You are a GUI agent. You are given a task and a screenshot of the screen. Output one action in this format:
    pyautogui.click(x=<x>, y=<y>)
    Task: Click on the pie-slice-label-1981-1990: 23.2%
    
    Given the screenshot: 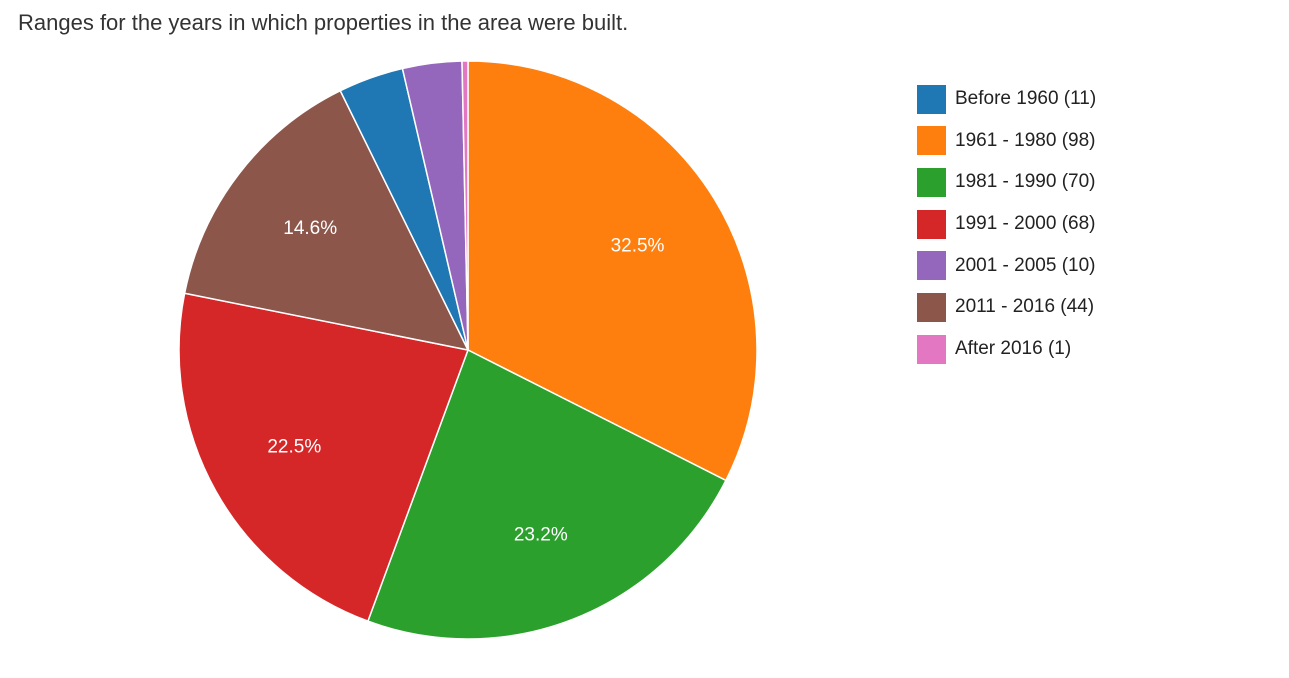 What is the action you would take?
    pyautogui.click(x=541, y=535)
    